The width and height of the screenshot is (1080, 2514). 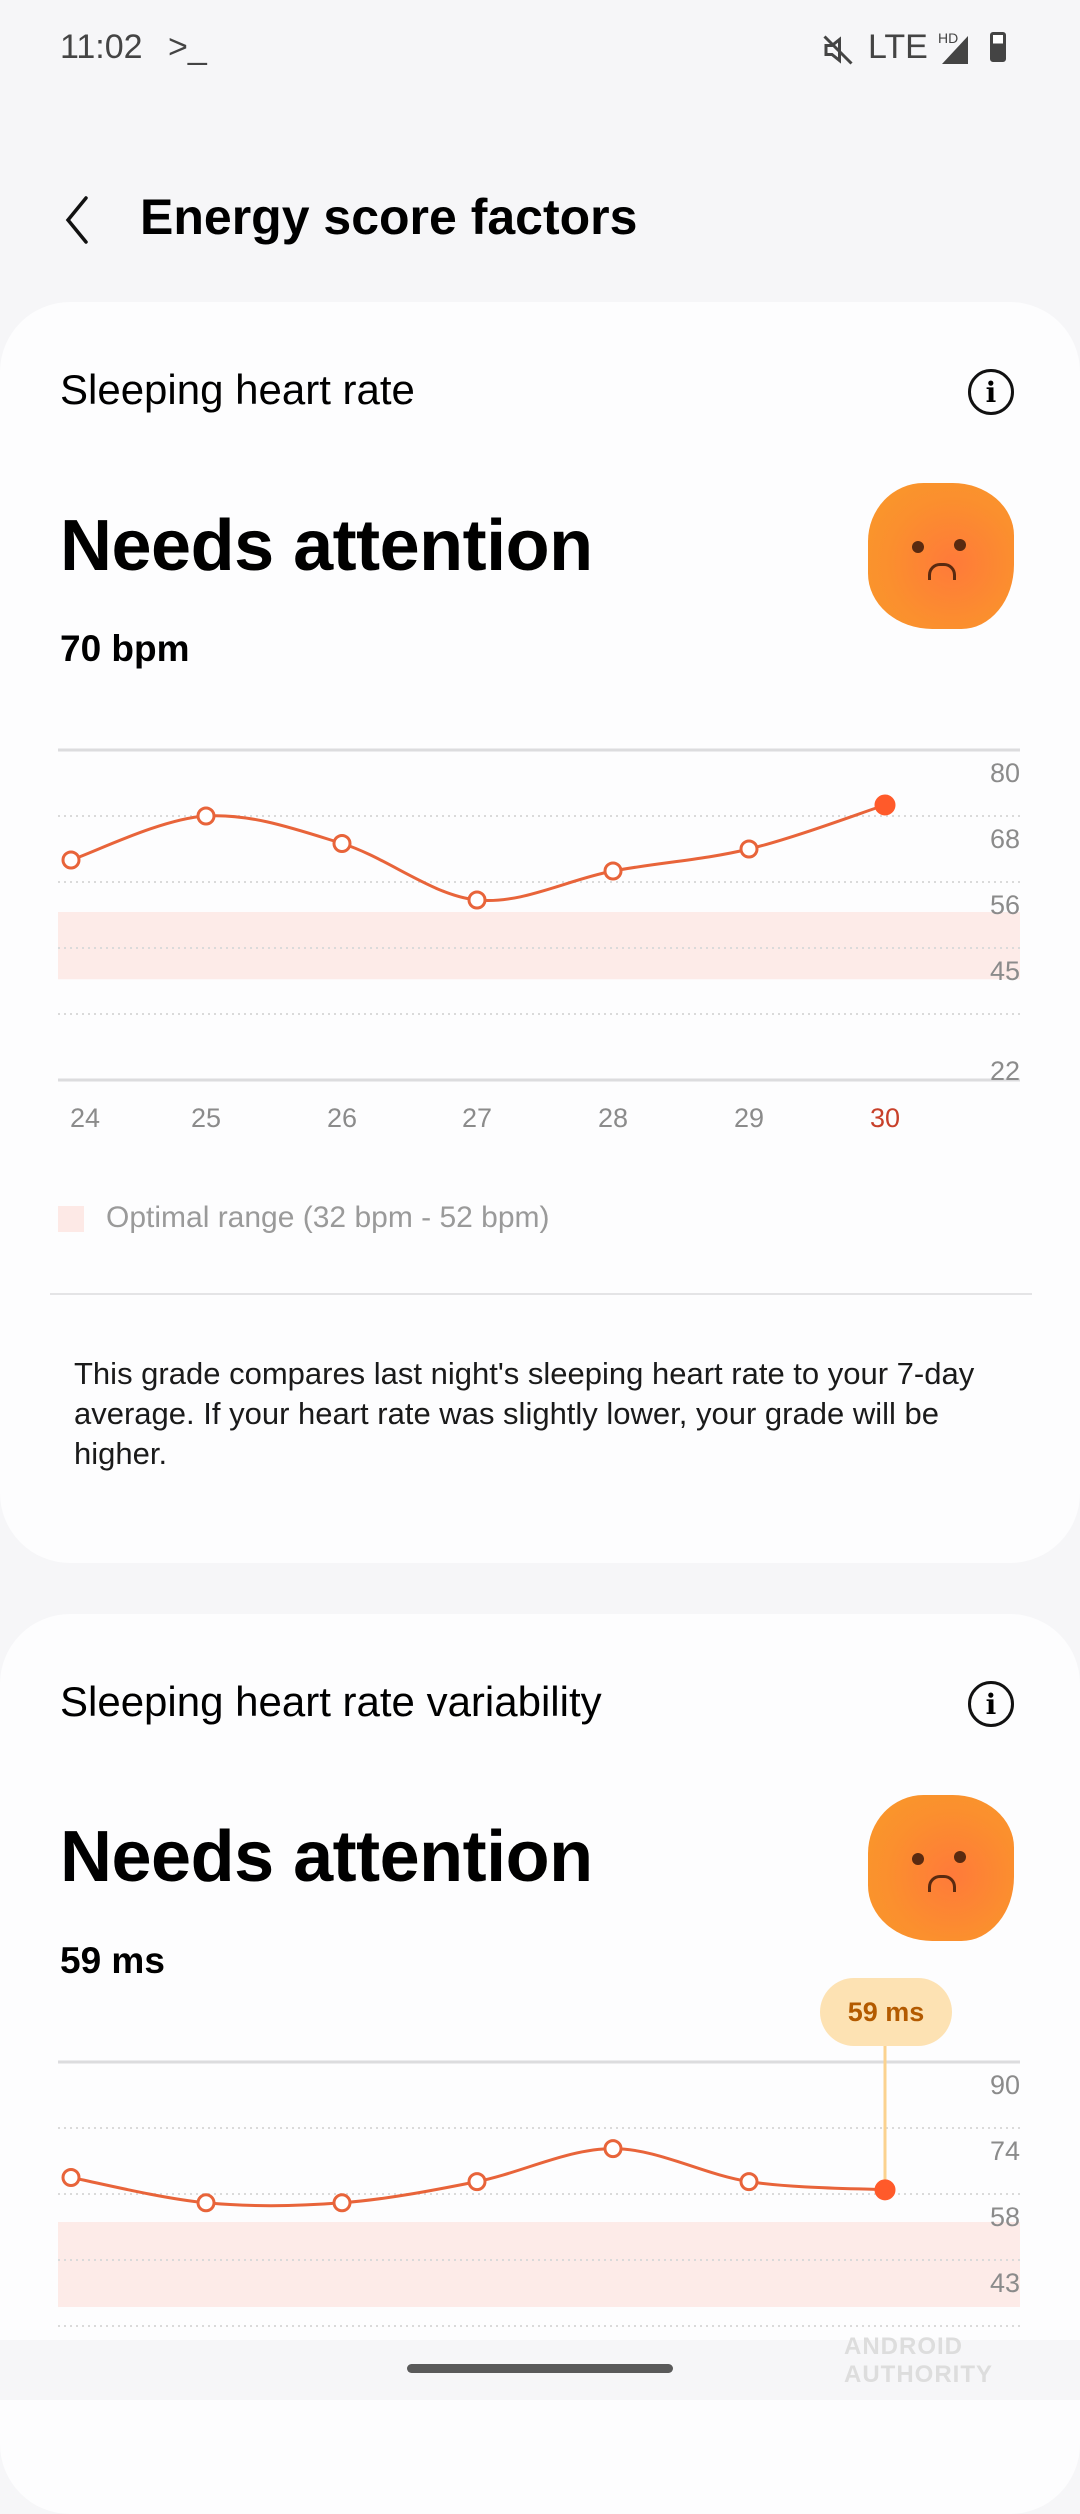 I want to click on hd-label: HD, so click(x=948, y=38).